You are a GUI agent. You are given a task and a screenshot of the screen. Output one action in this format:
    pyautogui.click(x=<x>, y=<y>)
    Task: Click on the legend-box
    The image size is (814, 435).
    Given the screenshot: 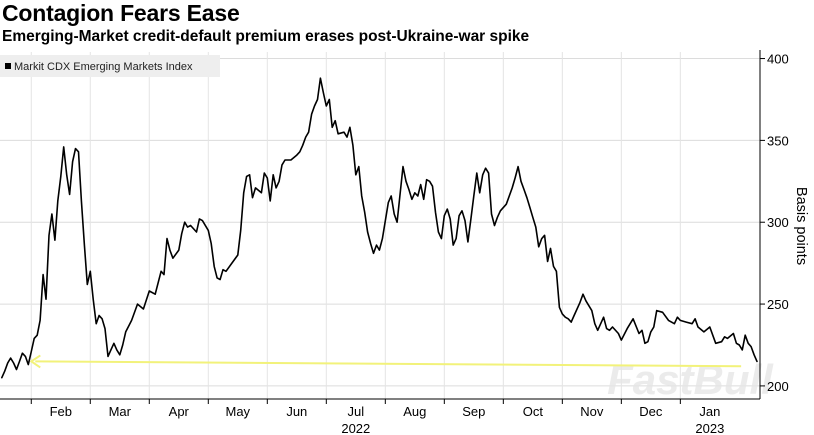 What is the action you would take?
    pyautogui.click(x=110, y=66)
    